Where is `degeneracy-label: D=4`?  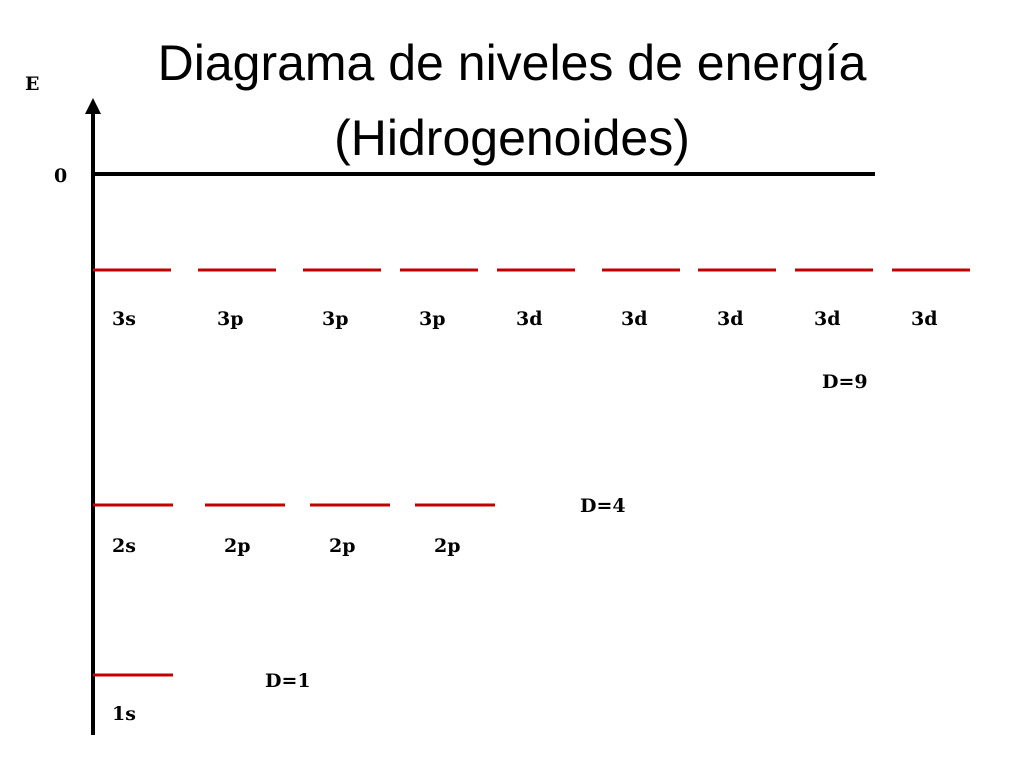 degeneracy-label: D=4 is located at coordinates (603, 506).